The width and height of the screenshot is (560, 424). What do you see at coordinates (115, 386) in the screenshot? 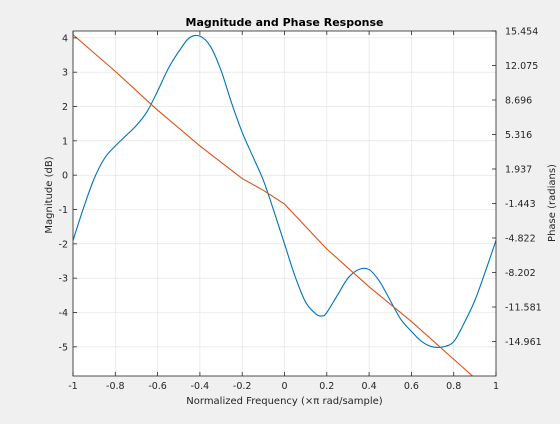
I see `x-tick-label: -0.8` at bounding box center [115, 386].